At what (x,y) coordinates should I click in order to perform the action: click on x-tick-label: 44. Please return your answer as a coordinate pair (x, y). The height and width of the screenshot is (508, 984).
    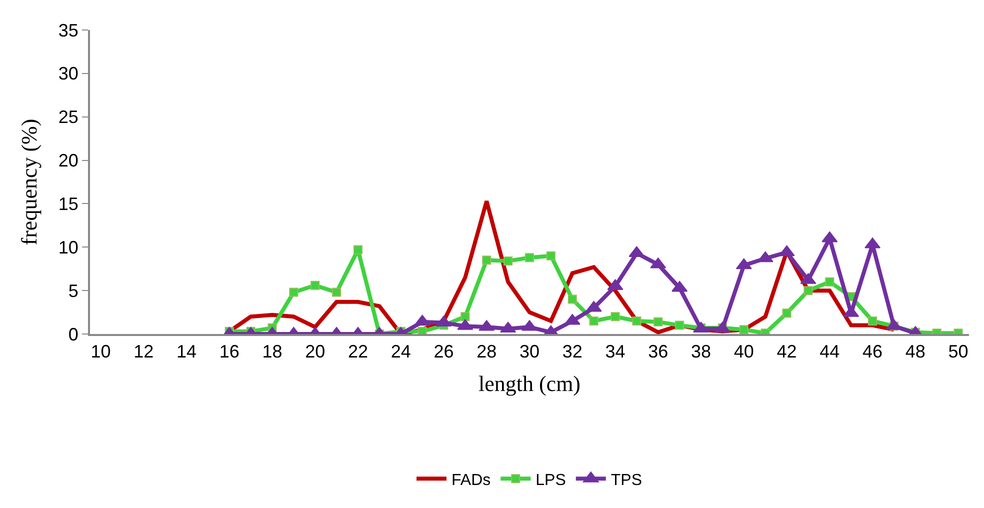
    Looking at the image, I should click on (830, 352).